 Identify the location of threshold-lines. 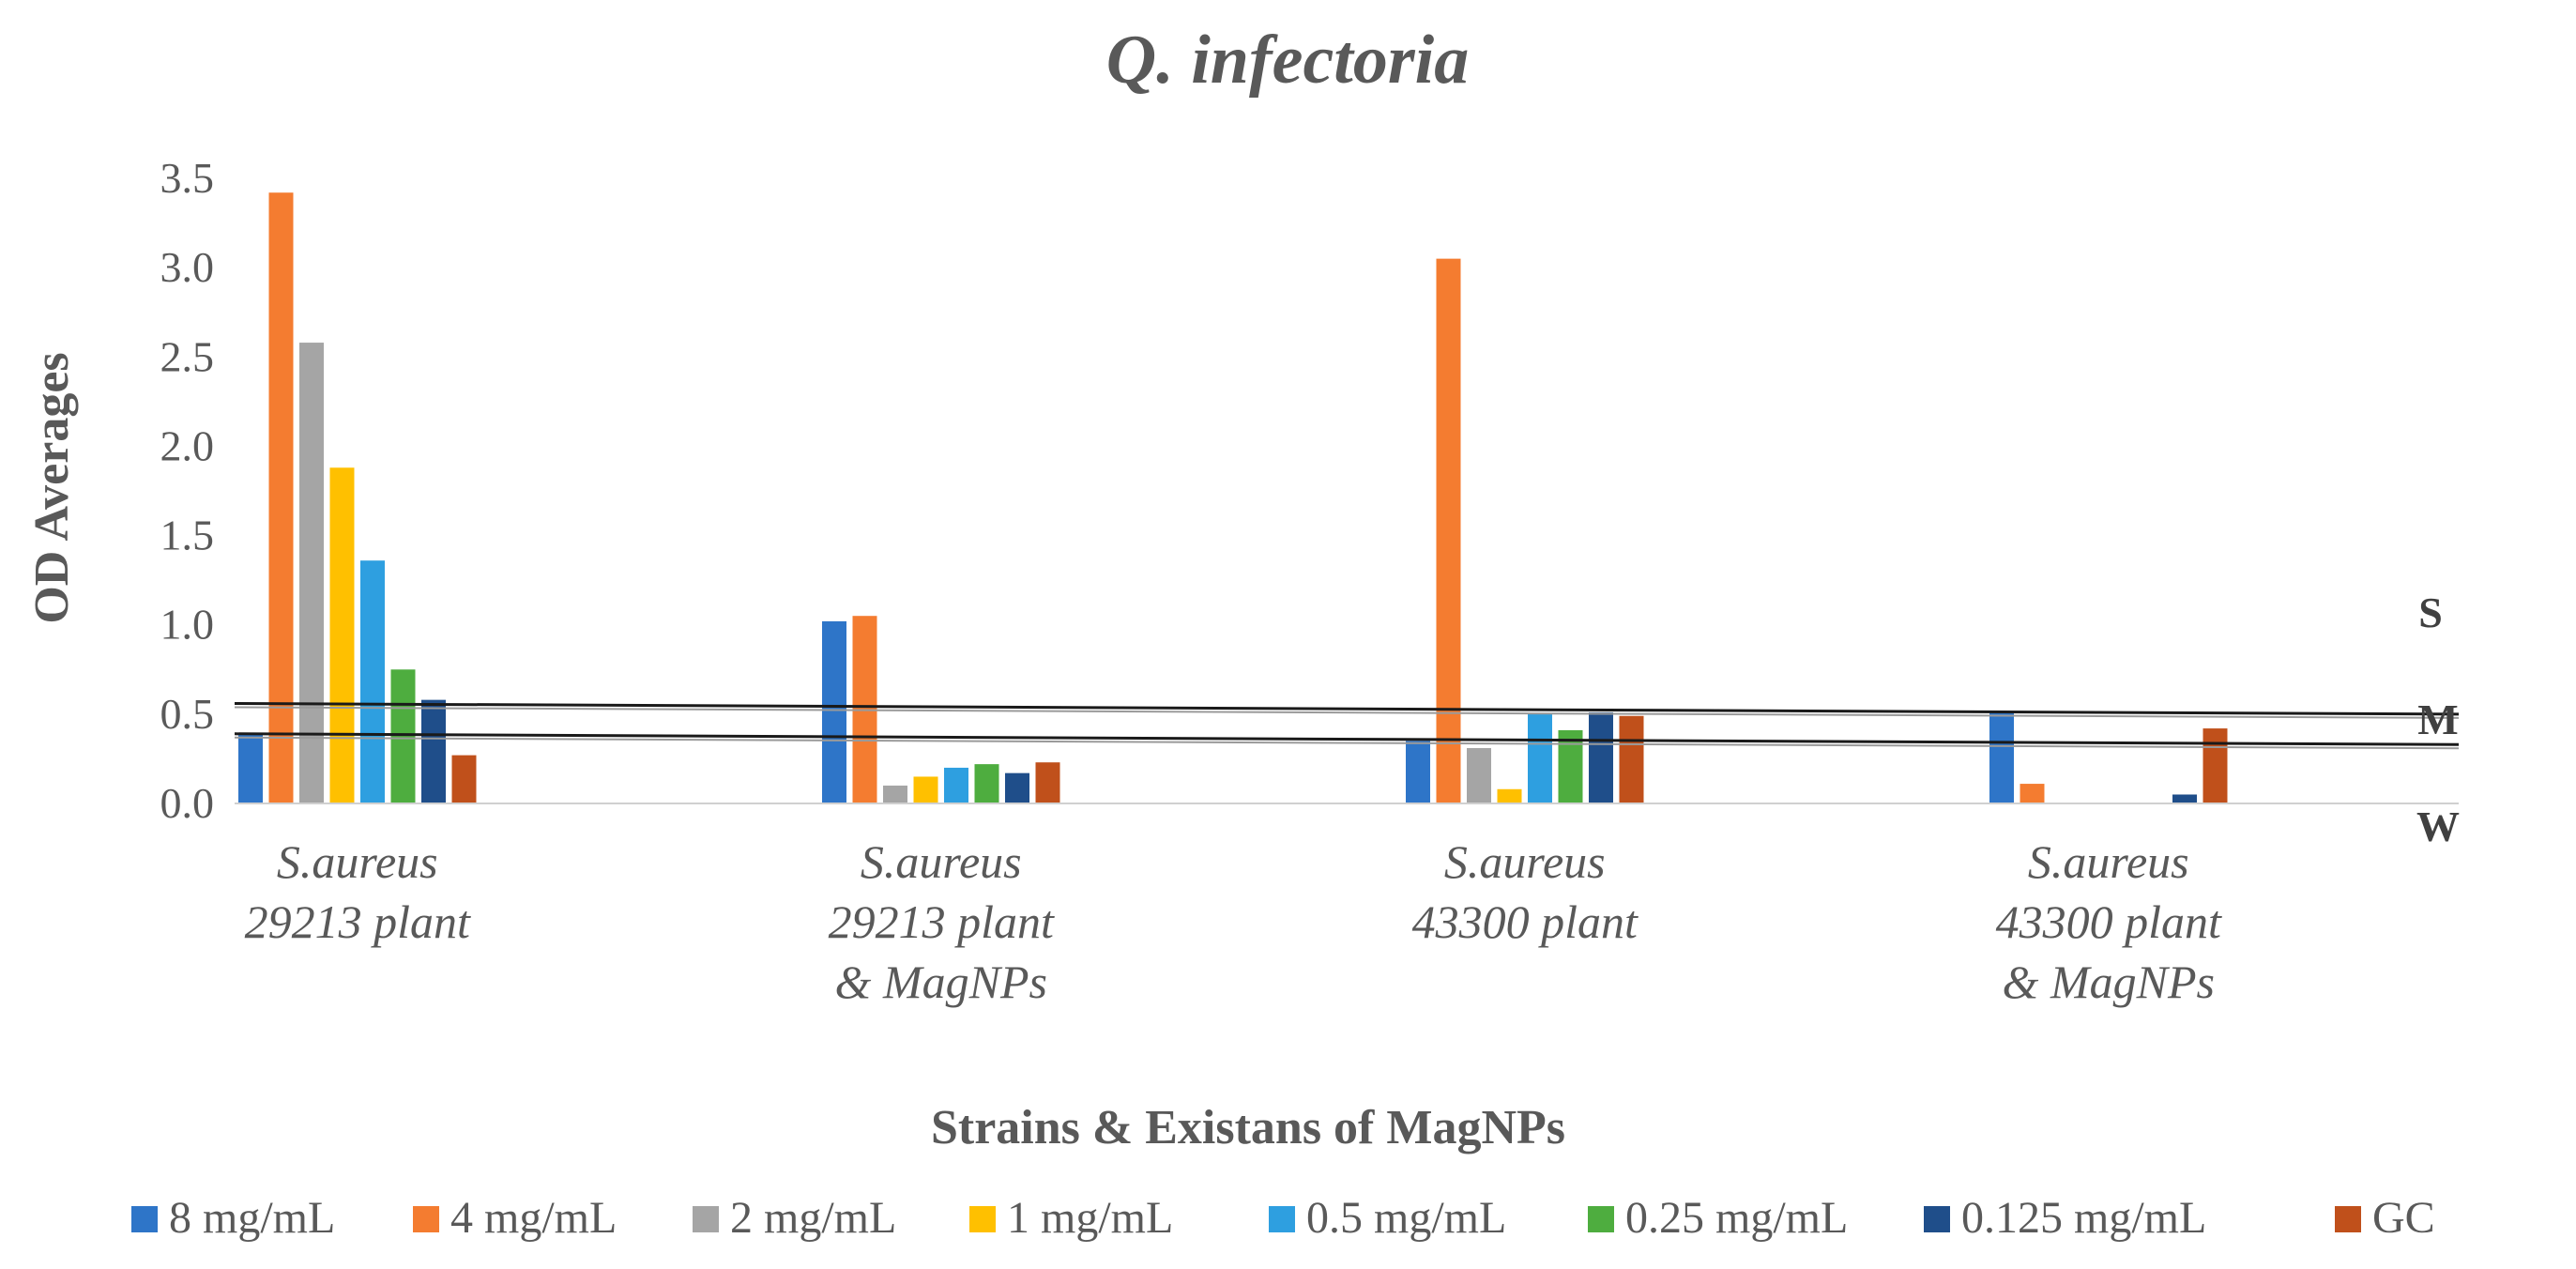
(1347, 725).